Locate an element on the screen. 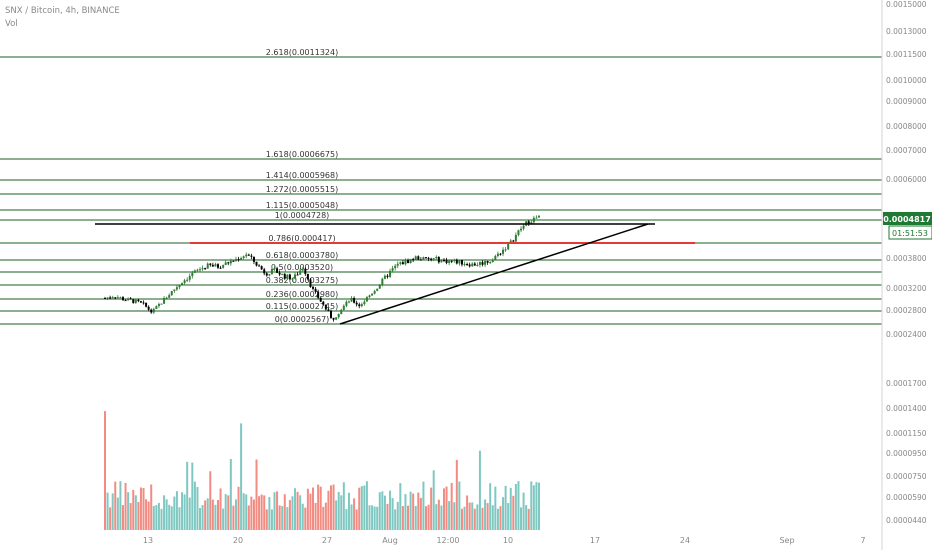 The width and height of the screenshot is (932, 554). time-tick-label: 7 is located at coordinates (862, 540).